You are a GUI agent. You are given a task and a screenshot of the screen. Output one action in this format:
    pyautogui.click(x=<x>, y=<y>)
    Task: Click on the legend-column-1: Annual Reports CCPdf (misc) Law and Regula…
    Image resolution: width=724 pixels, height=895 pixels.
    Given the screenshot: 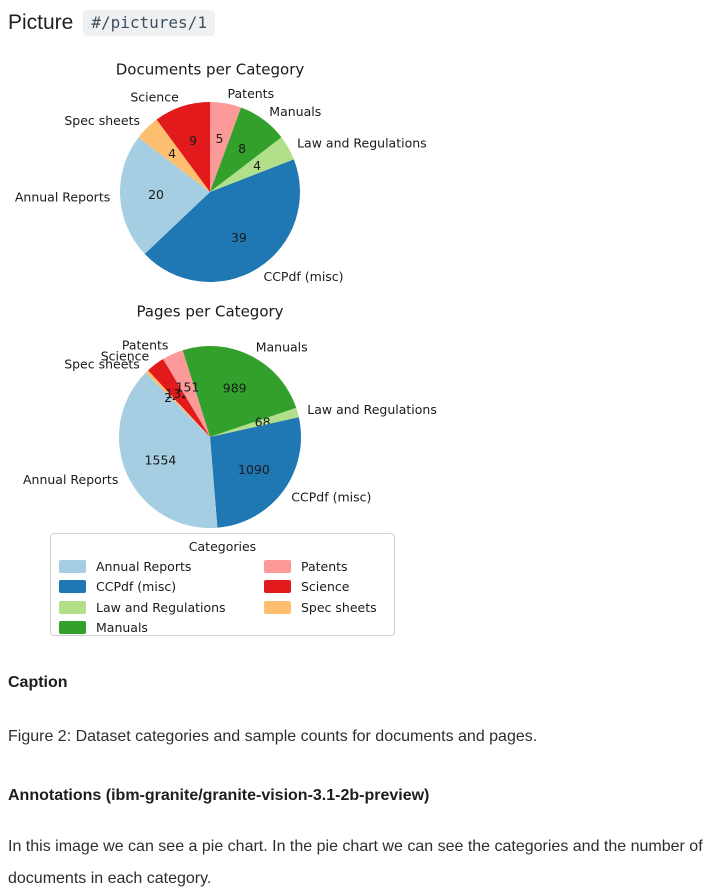 What is the action you would take?
    pyautogui.click(x=161, y=597)
    